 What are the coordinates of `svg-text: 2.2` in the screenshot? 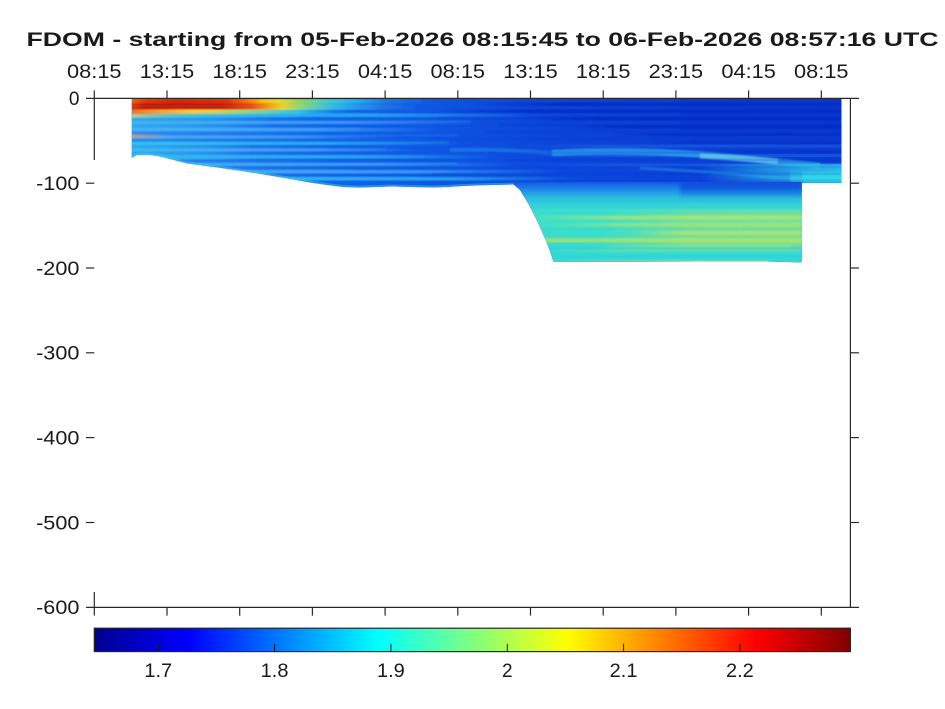 It's located at (740, 671).